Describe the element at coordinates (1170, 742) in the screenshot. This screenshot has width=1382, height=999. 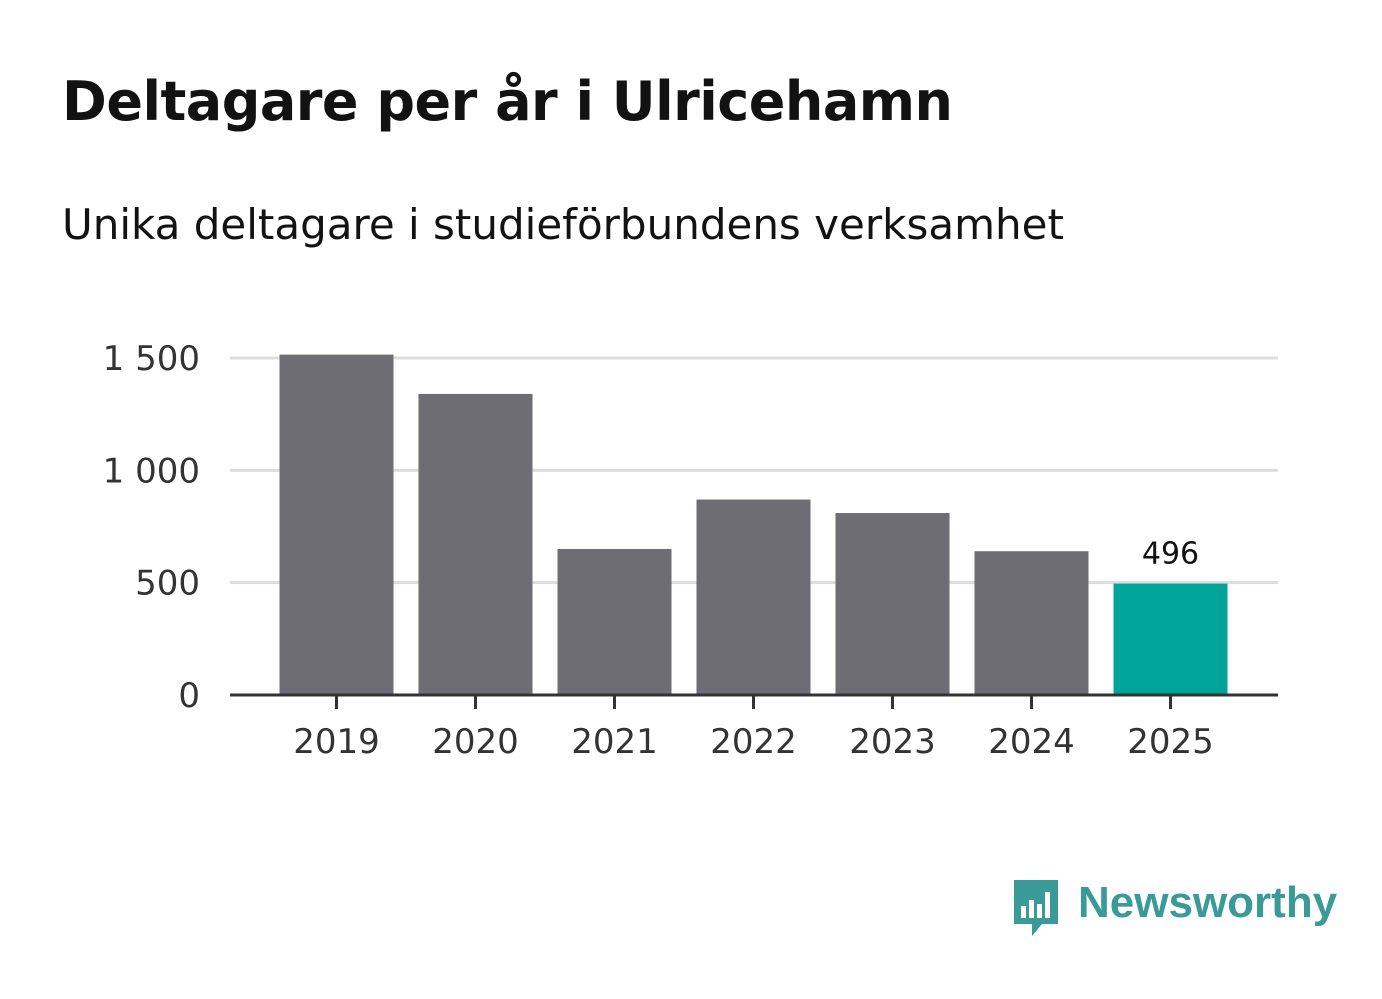
I see `x-tick-label: 2025` at that location.